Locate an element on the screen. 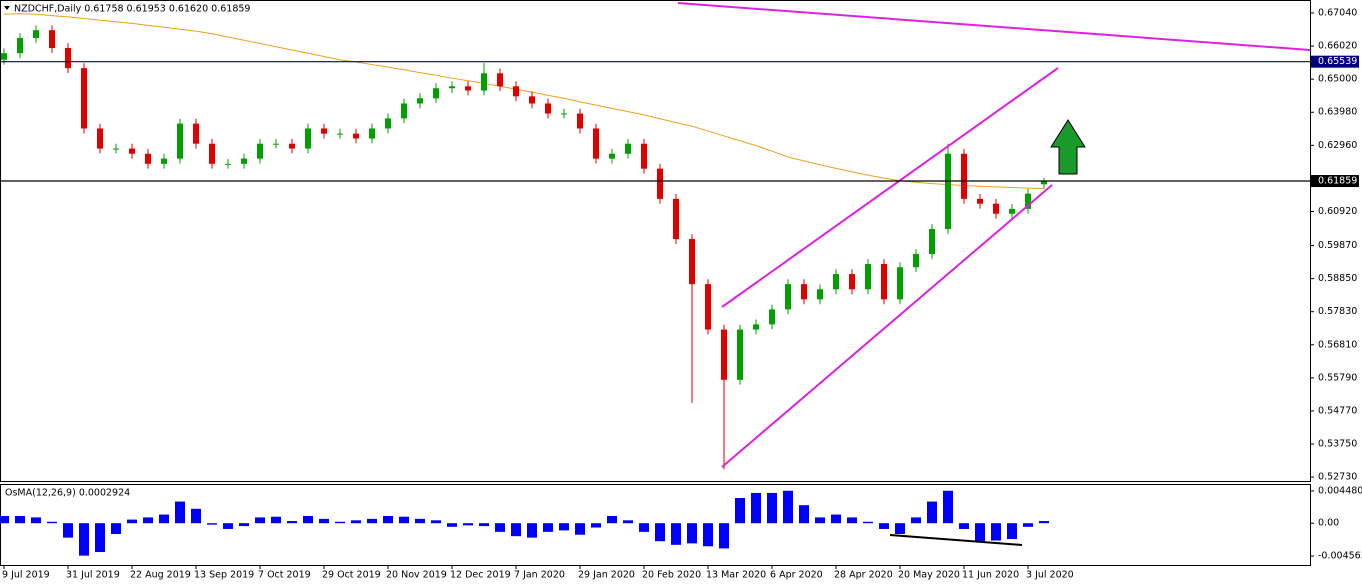  x-tick-label: 29 Jan 2020 is located at coordinates (606, 575).